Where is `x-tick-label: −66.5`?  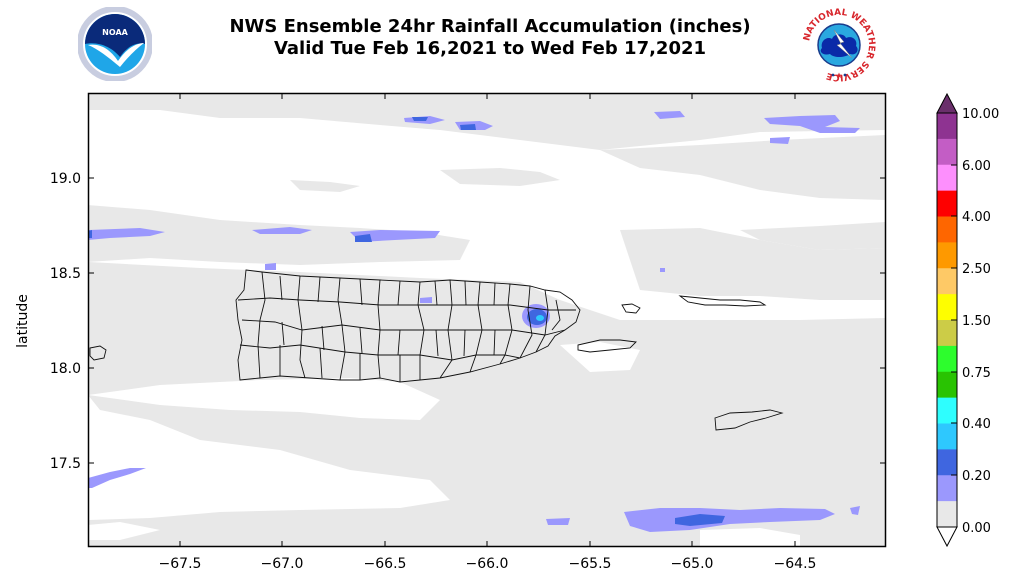
x-tick-label: −66.5 is located at coordinates (385, 564).